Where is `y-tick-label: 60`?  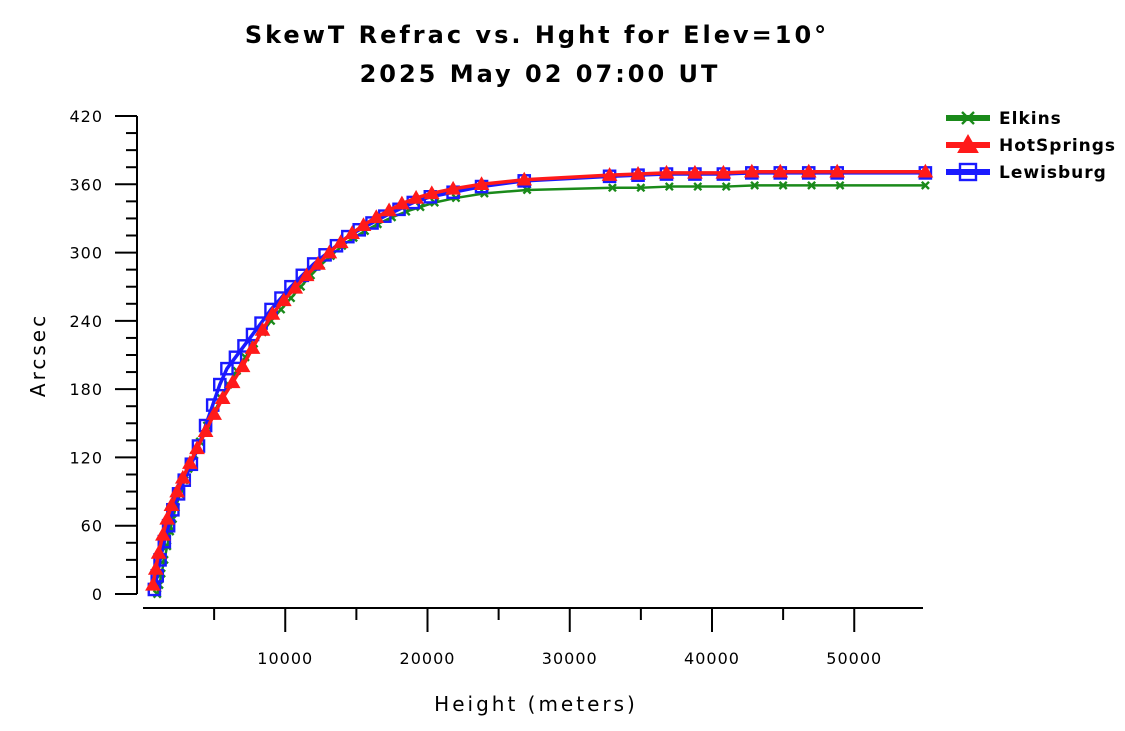
y-tick-label: 60 is located at coordinates (92, 526).